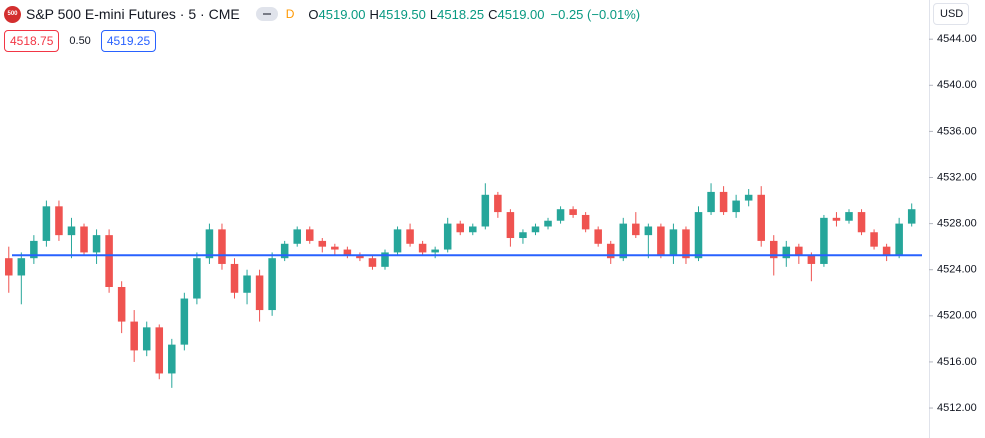 The image size is (985, 438). What do you see at coordinates (374, 14) in the screenshot?
I see `ohlc-key: H` at bounding box center [374, 14].